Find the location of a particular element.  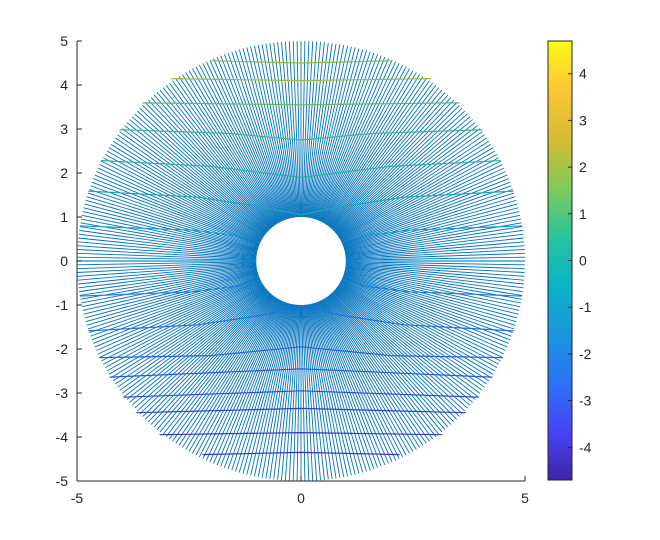

y-tick-label: 4 is located at coordinates (64, 85).